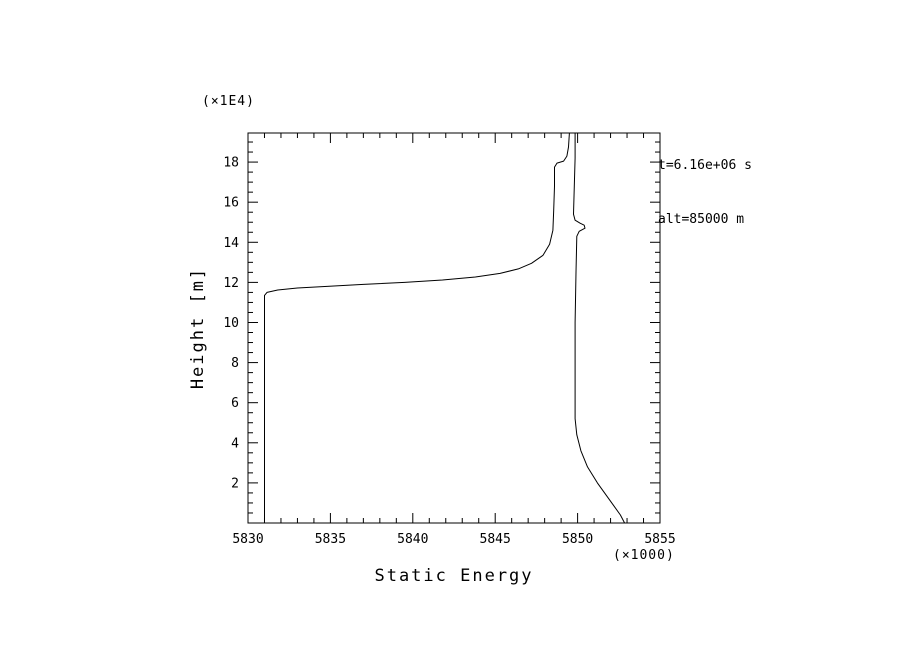  Describe the element at coordinates (198, 328) in the screenshot. I see `y-axis-title: Height [m]` at that location.